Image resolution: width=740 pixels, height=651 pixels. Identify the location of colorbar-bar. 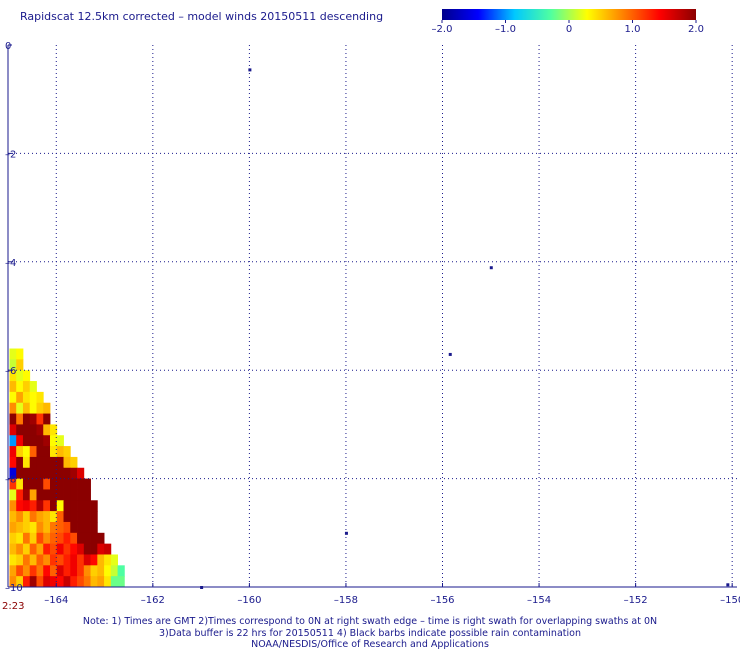
(569, 14).